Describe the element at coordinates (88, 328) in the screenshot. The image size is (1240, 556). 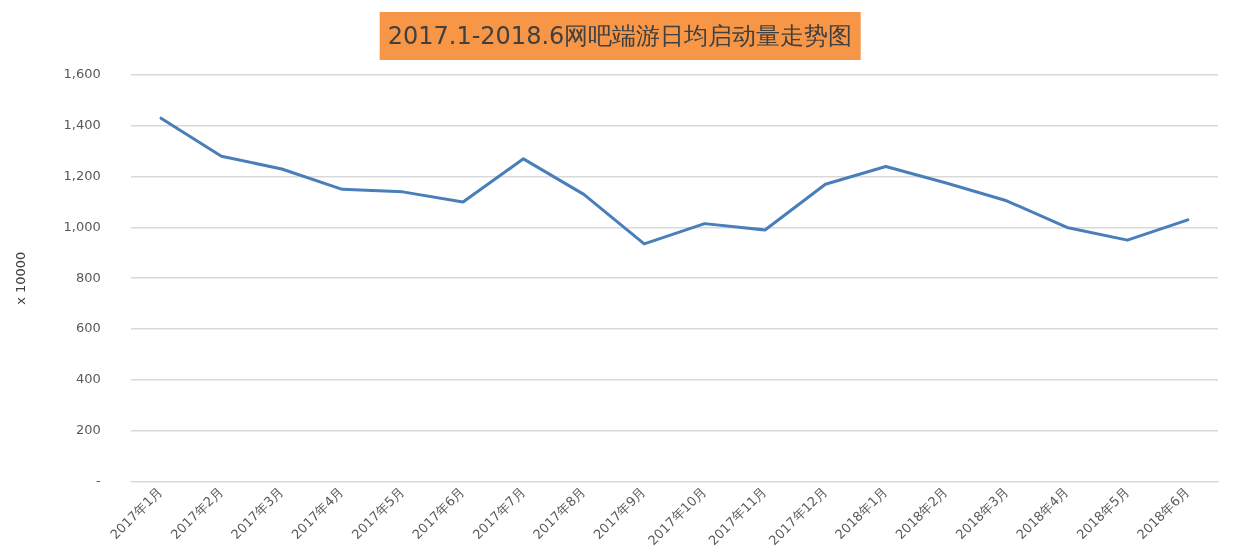
I see `y-tick-label: 600` at that location.